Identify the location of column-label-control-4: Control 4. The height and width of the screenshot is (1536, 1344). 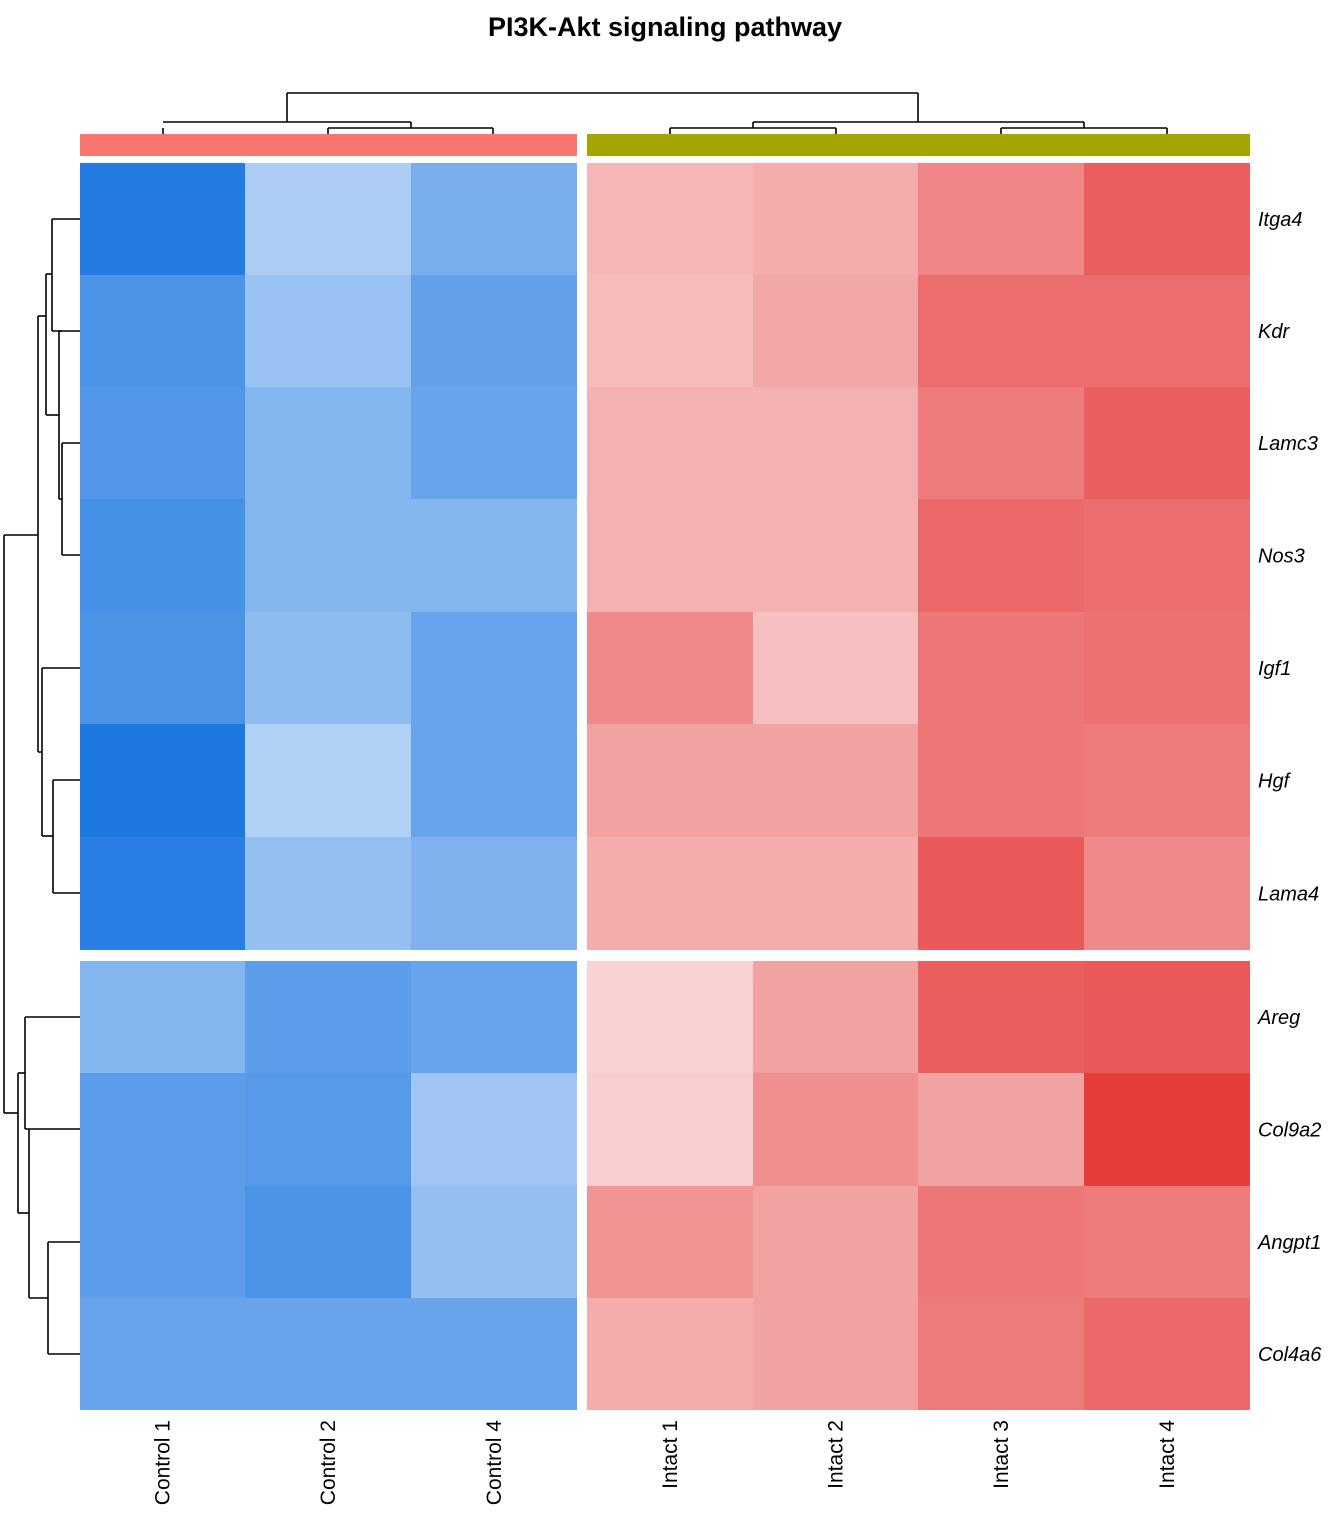
(494, 1463).